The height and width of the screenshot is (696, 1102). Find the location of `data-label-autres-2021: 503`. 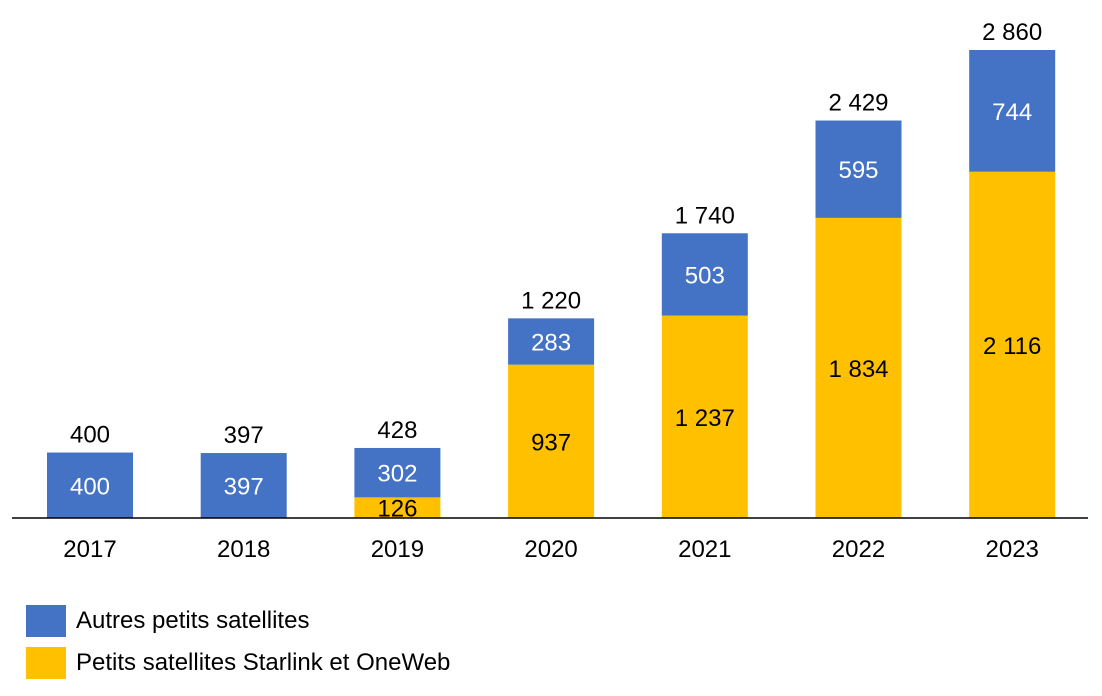

data-label-autres-2021: 503 is located at coordinates (705, 275).